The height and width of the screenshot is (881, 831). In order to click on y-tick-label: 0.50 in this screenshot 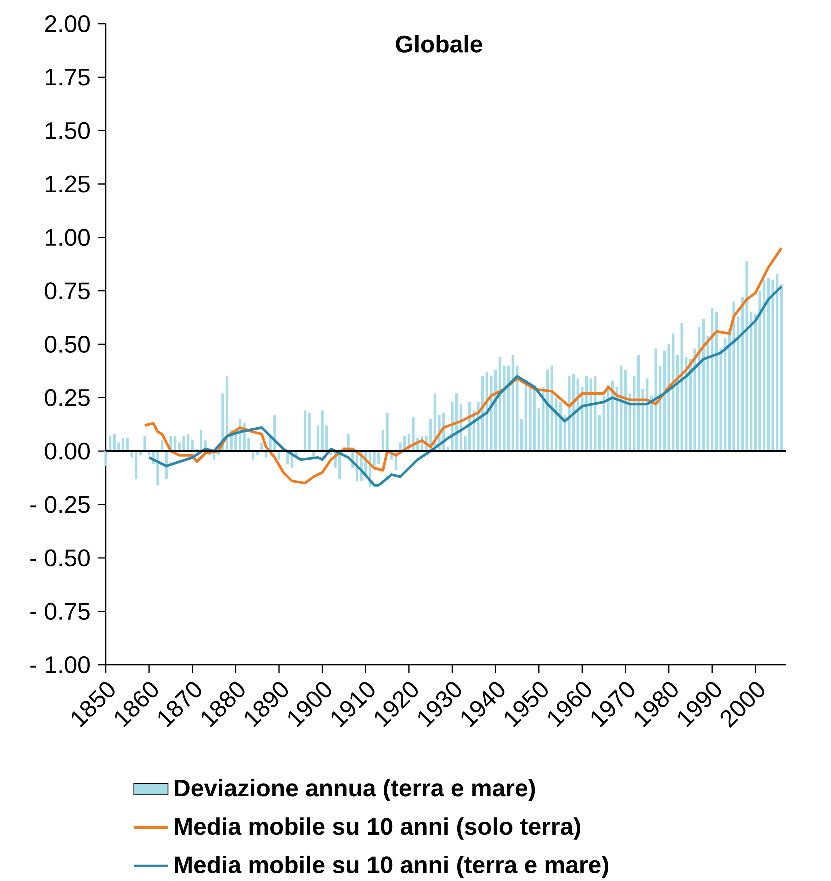, I will do `click(67, 344)`.